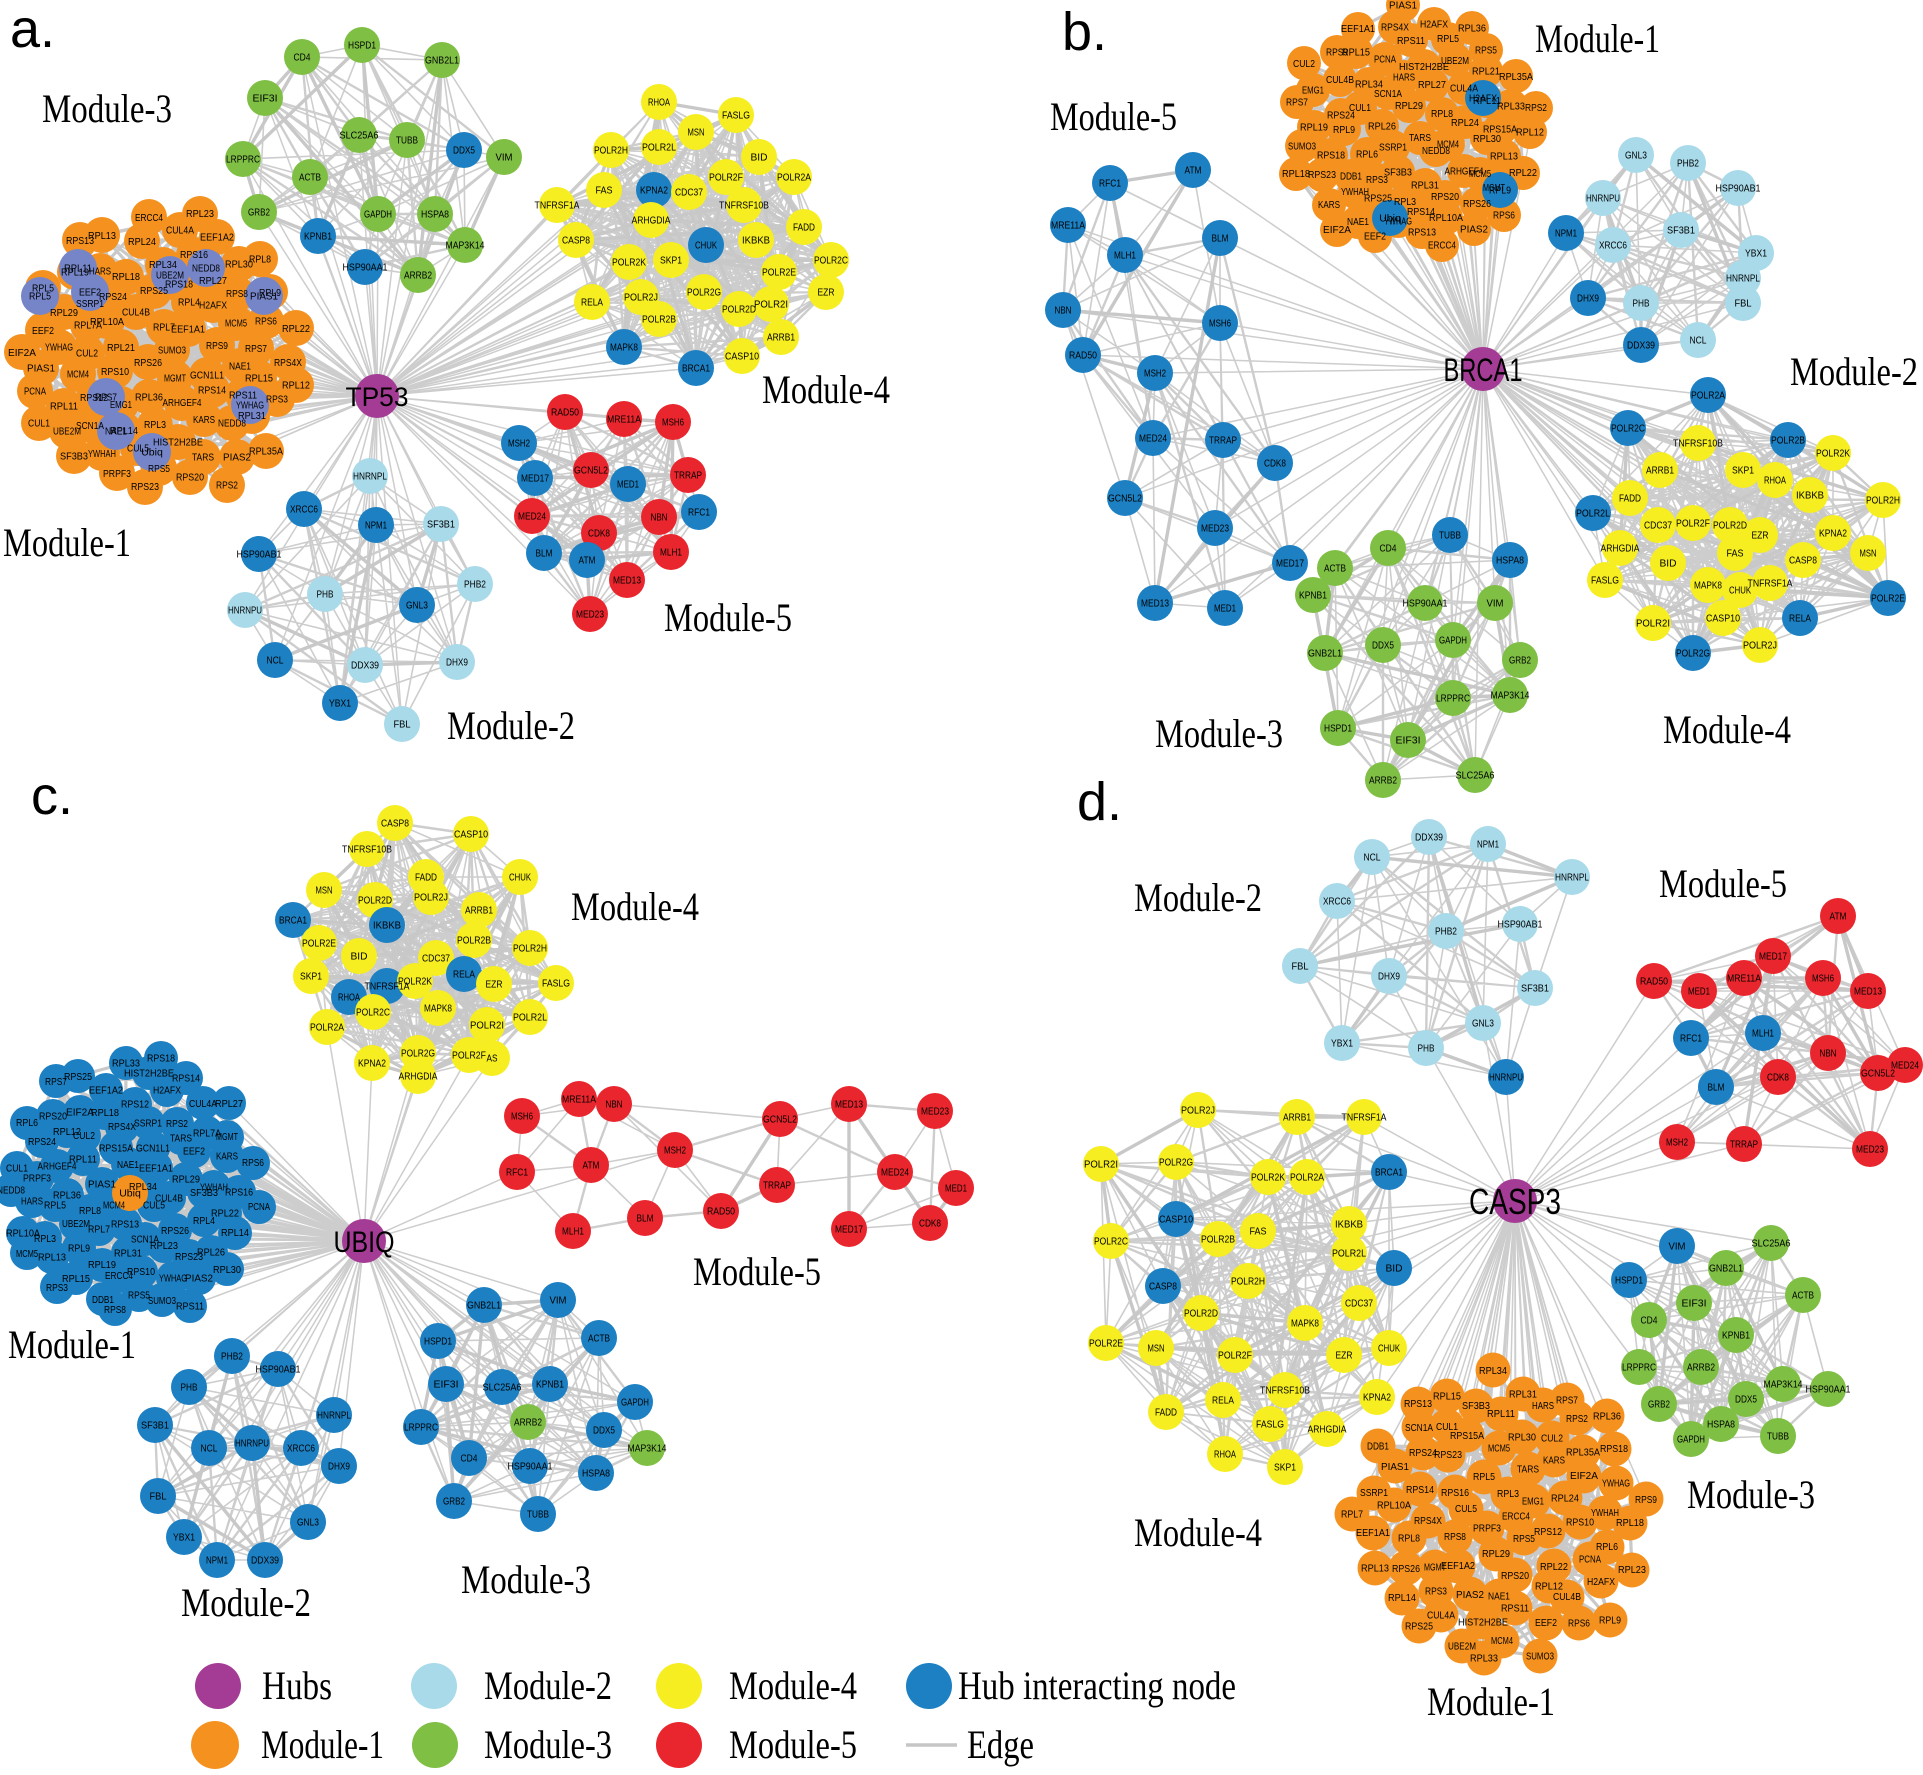 The image size is (1923, 1775). Describe the element at coordinates (172, 350) in the screenshot. I see `svg-text: SUMO3` at that location.